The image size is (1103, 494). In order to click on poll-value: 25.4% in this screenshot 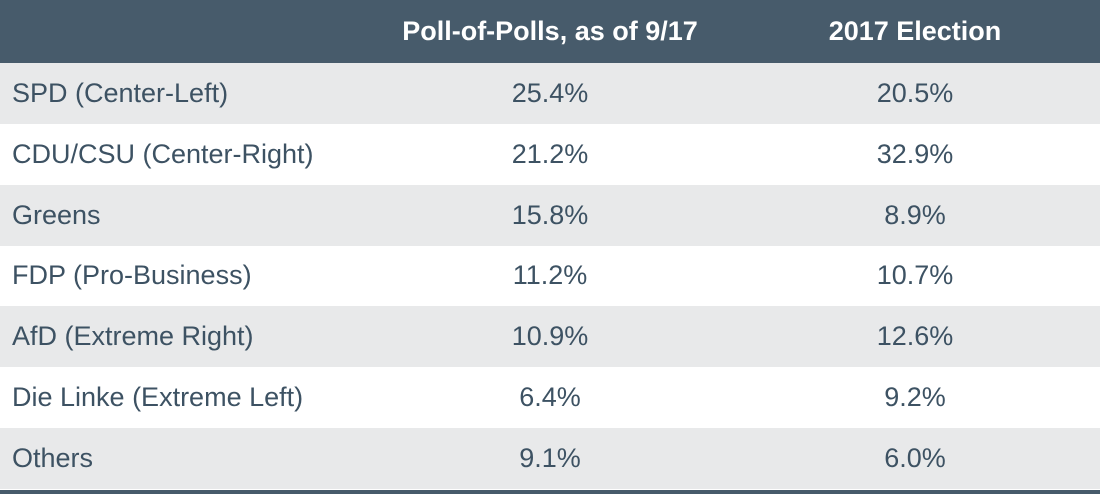, I will do `click(550, 92)`.